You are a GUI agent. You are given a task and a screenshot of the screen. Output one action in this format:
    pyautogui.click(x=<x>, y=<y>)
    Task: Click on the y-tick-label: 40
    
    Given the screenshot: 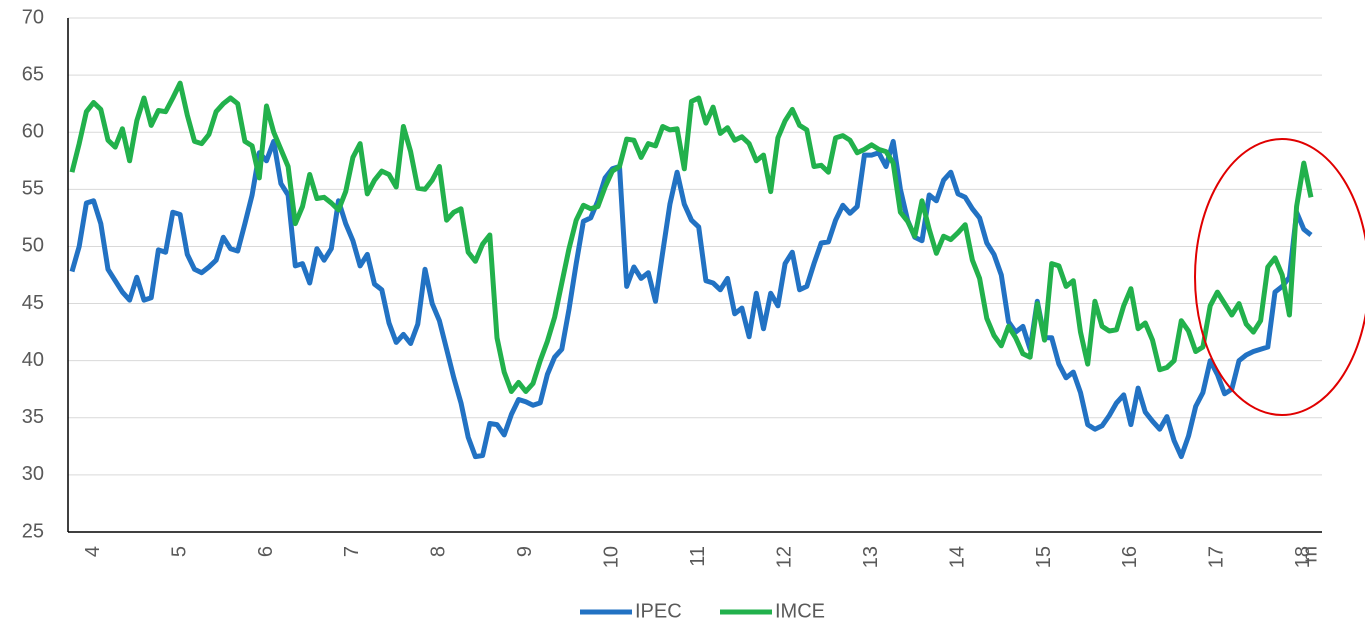 What is the action you would take?
    pyautogui.click(x=33, y=360)
    